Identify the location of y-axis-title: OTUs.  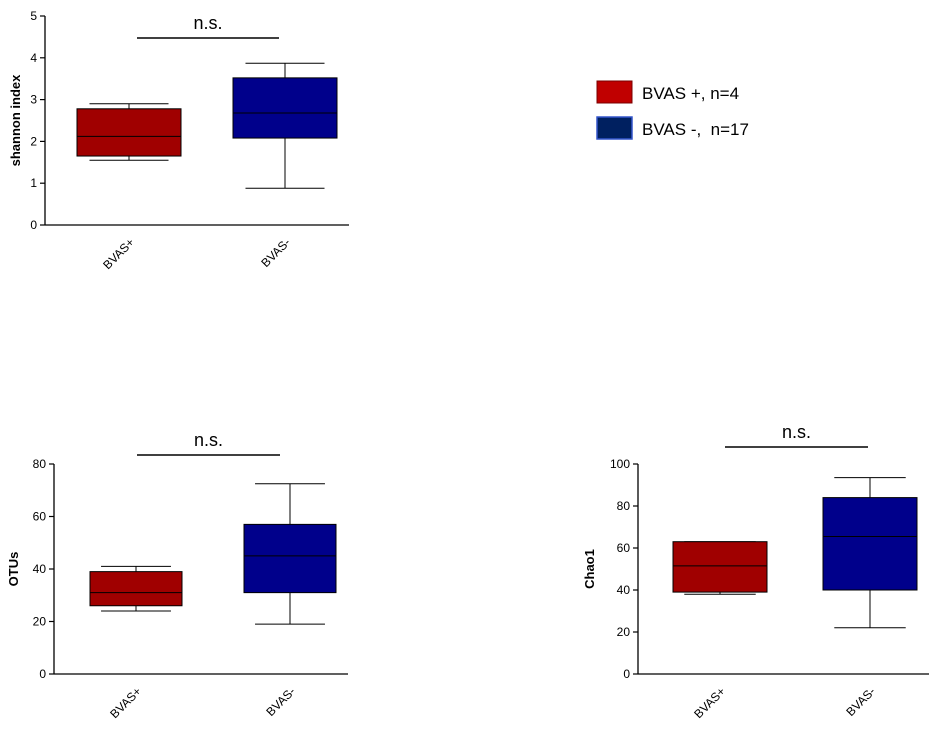
(13, 569).